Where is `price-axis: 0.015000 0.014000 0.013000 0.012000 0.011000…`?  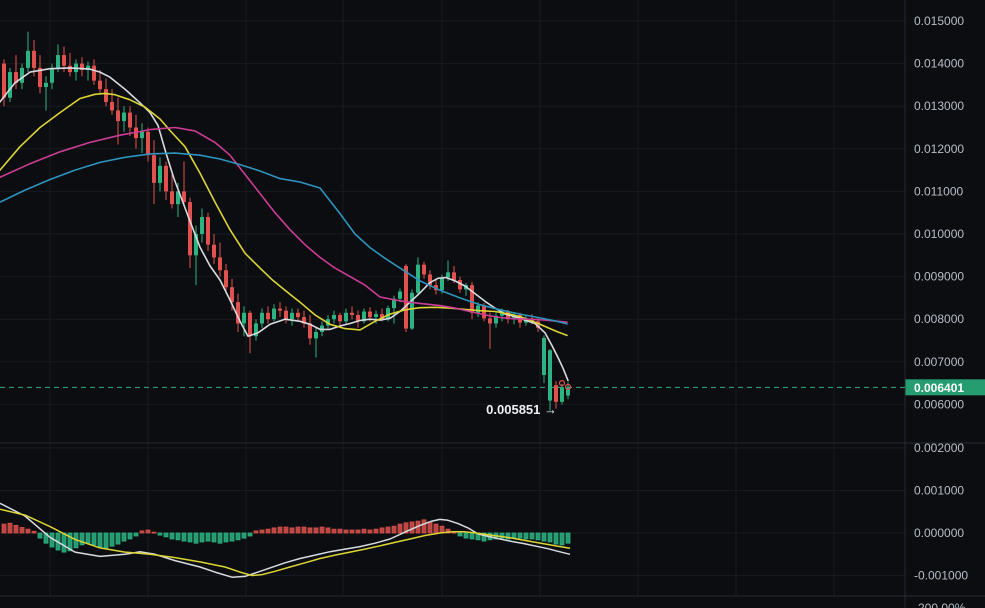 price-axis: 0.015000 0.014000 0.013000 0.012000 0.011000… is located at coordinates (941, 311).